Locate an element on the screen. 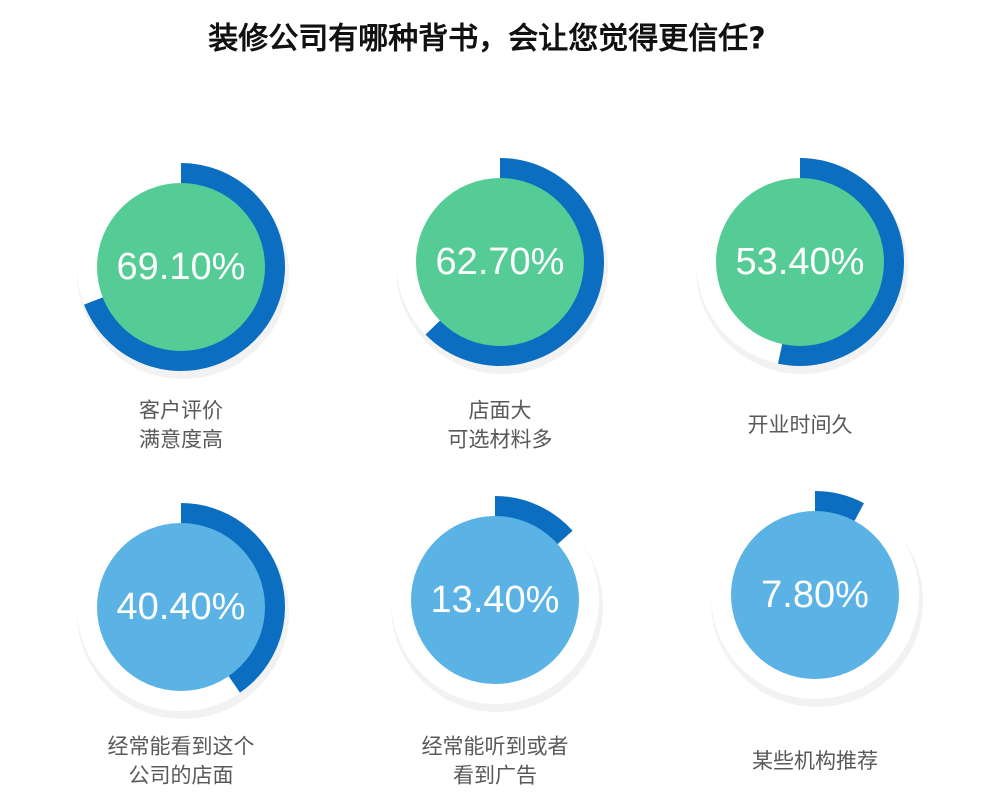  value-label: 53.40% is located at coordinates (800, 262).